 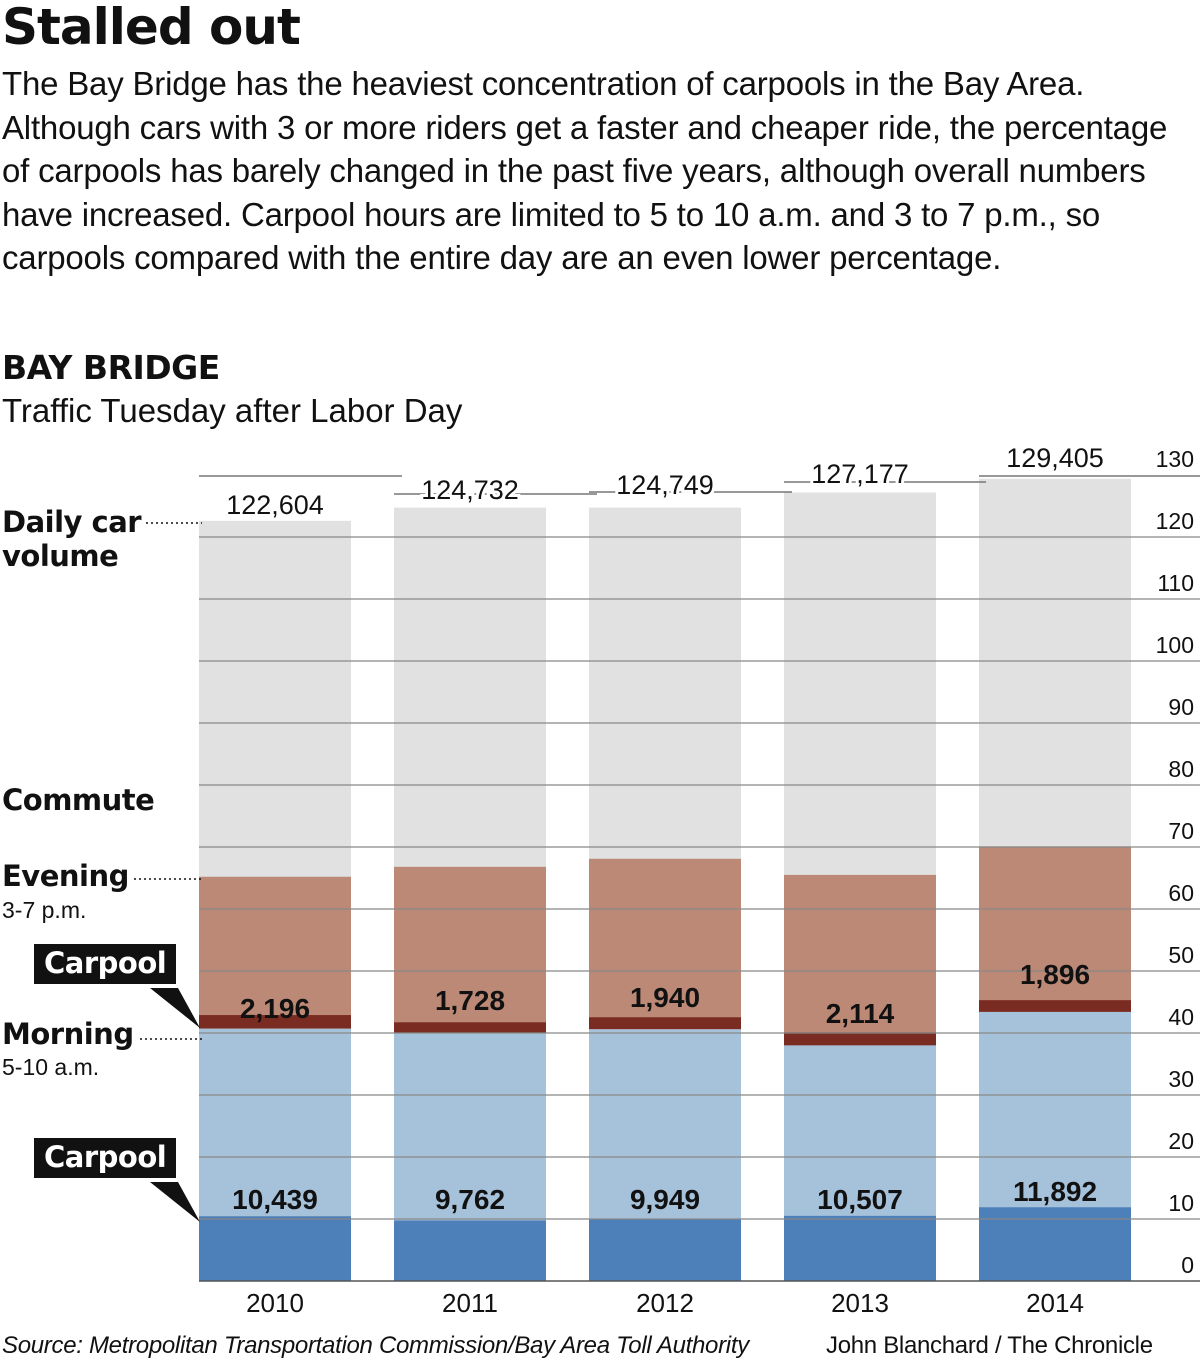 What do you see at coordinates (275, 952) in the screenshot?
I see `bar-evening-2010` at bounding box center [275, 952].